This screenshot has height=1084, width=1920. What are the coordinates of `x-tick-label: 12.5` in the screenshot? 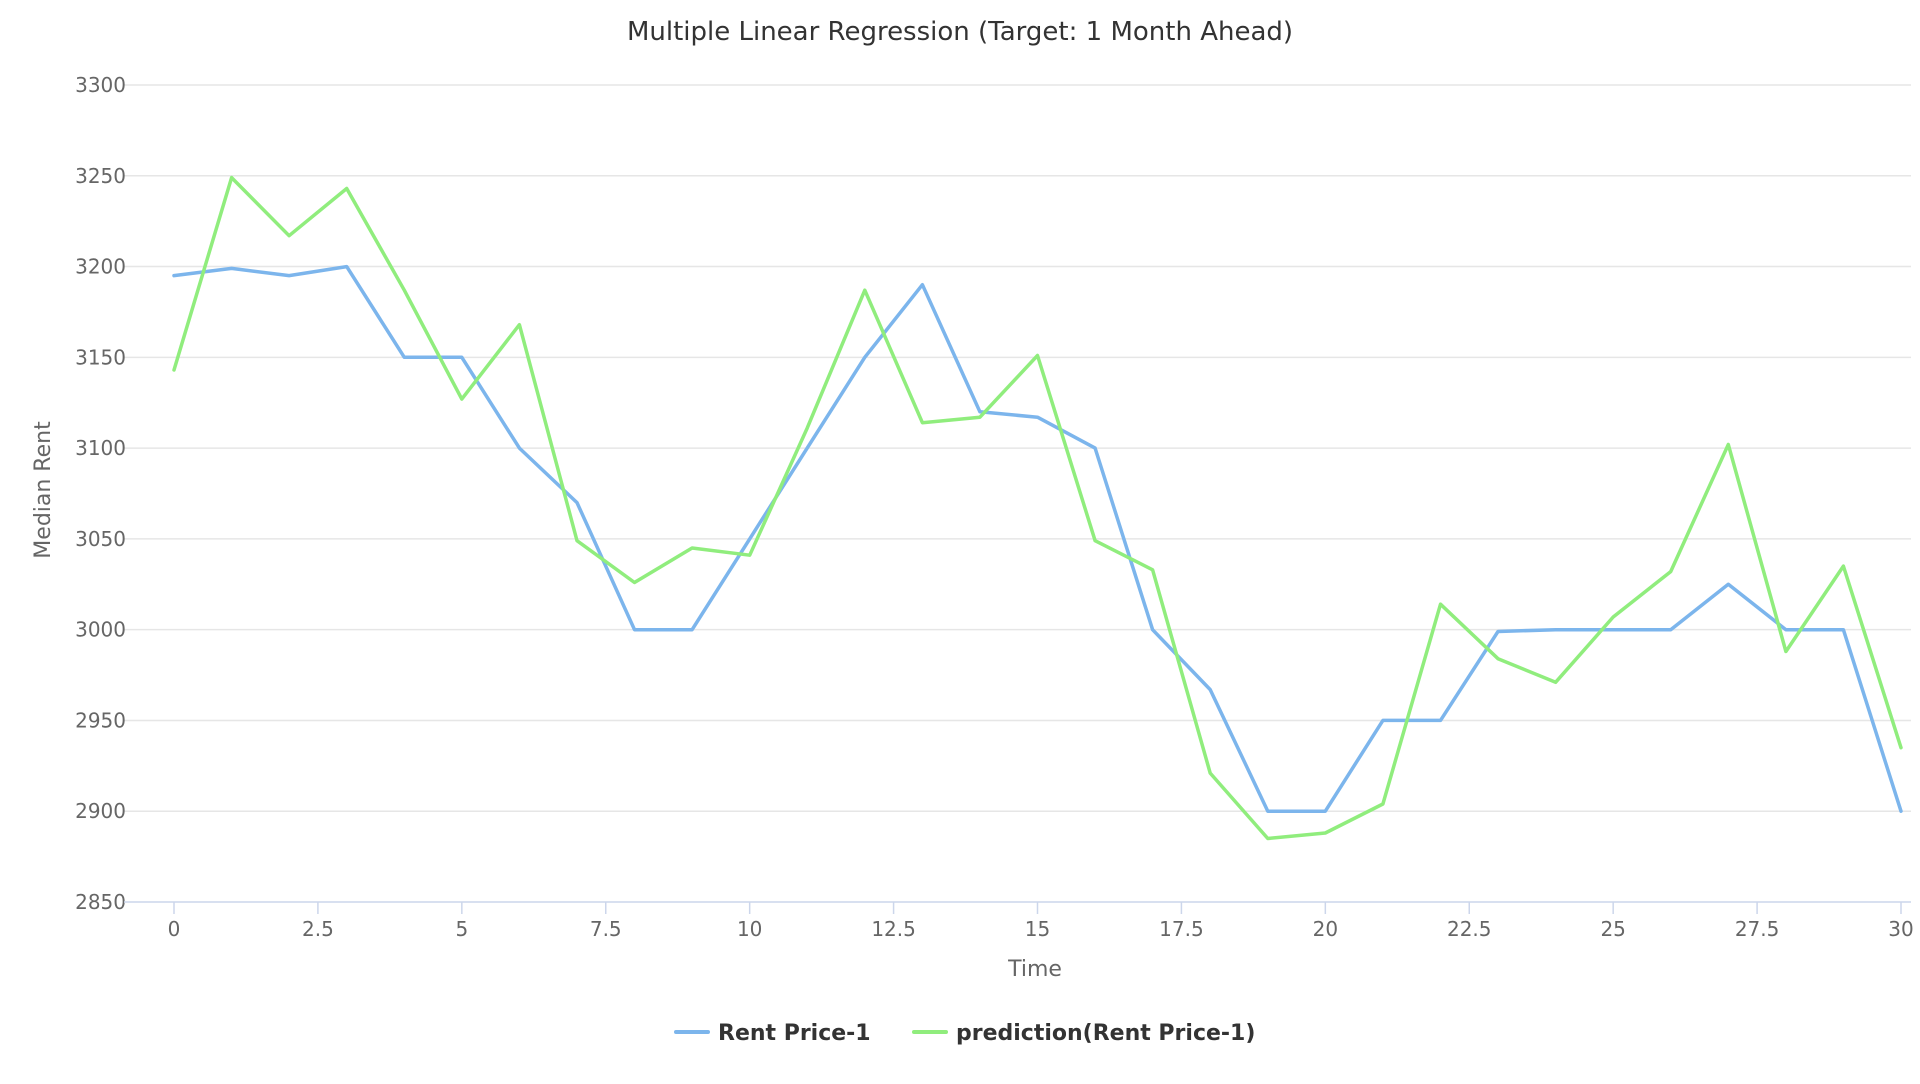 It's located at (893, 929).